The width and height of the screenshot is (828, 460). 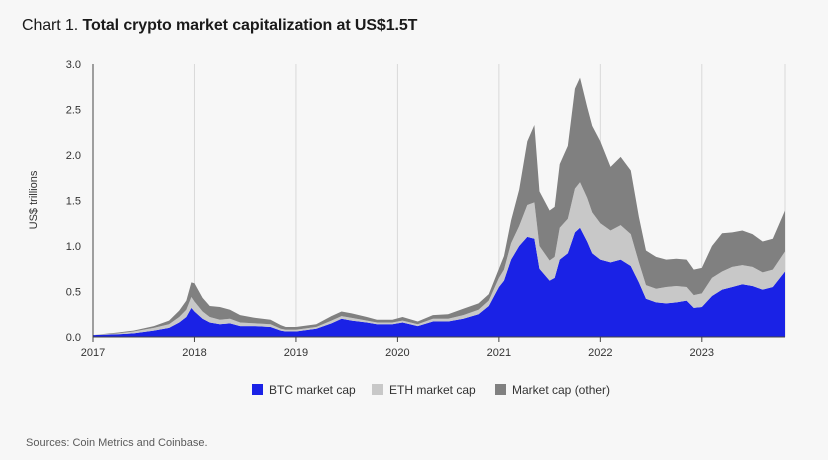 I want to click on legend-label-market-cap-other: Market cap (other), so click(x=561, y=390).